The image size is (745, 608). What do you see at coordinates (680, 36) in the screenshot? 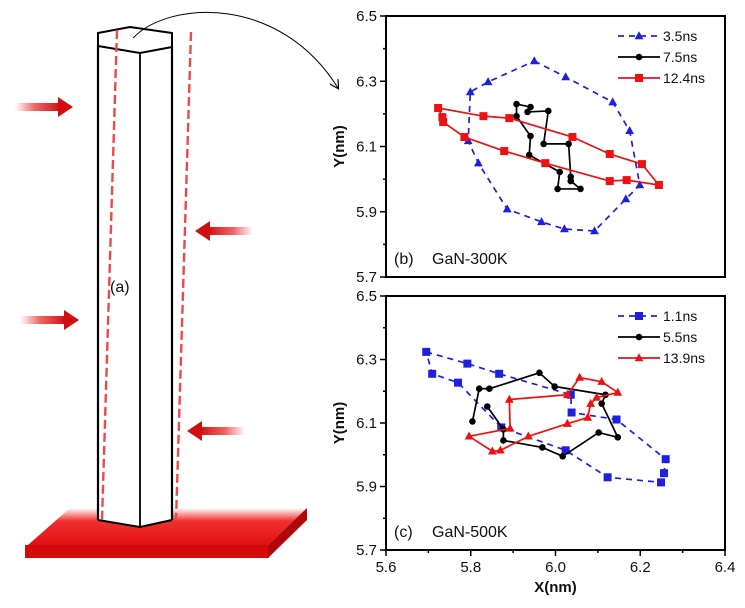
I see `legend-label: 3.5ns` at bounding box center [680, 36].